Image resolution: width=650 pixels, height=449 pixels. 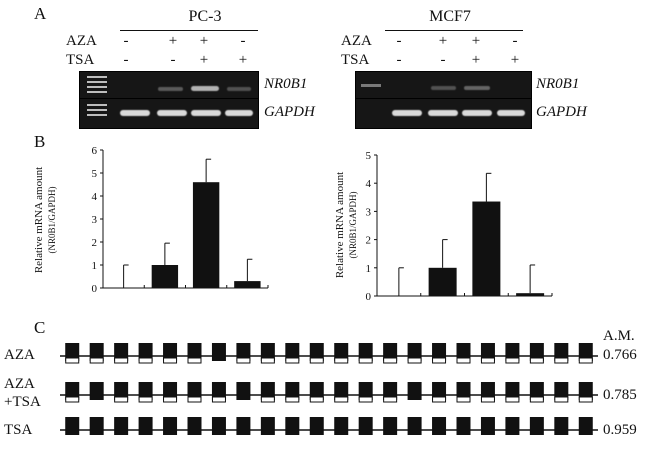 I want to click on am-value: 0.959, so click(x=620, y=430).